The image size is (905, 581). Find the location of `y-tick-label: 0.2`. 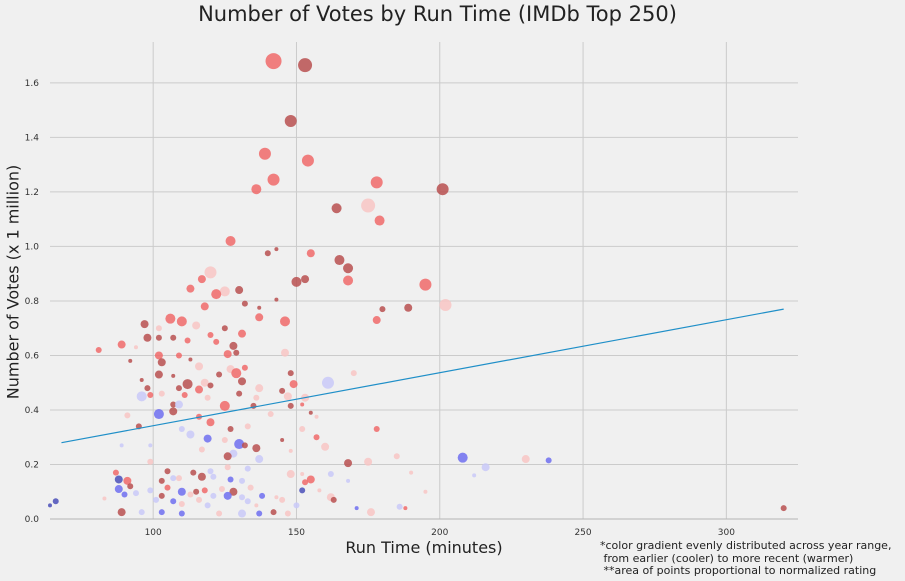

y-tick-label: 0.2 is located at coordinates (32, 465).